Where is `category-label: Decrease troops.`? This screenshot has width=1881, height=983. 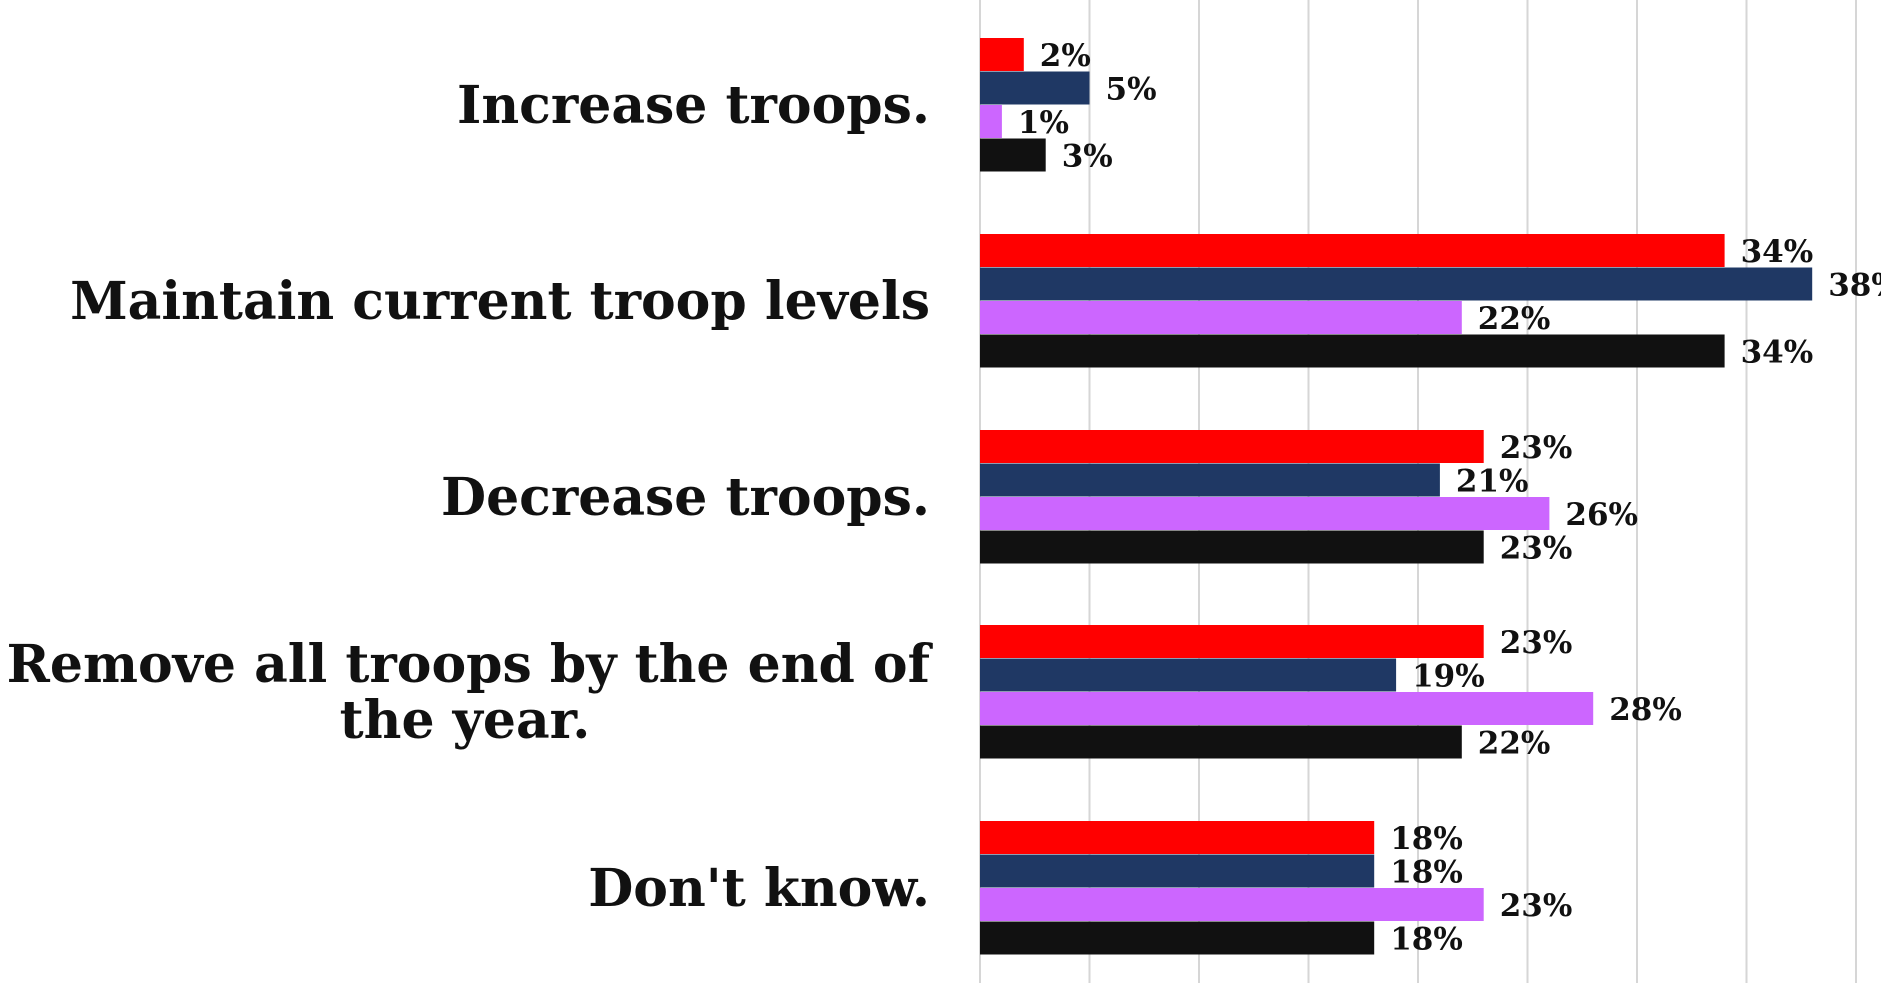
category-label: Decrease troops. is located at coordinates (685, 497).